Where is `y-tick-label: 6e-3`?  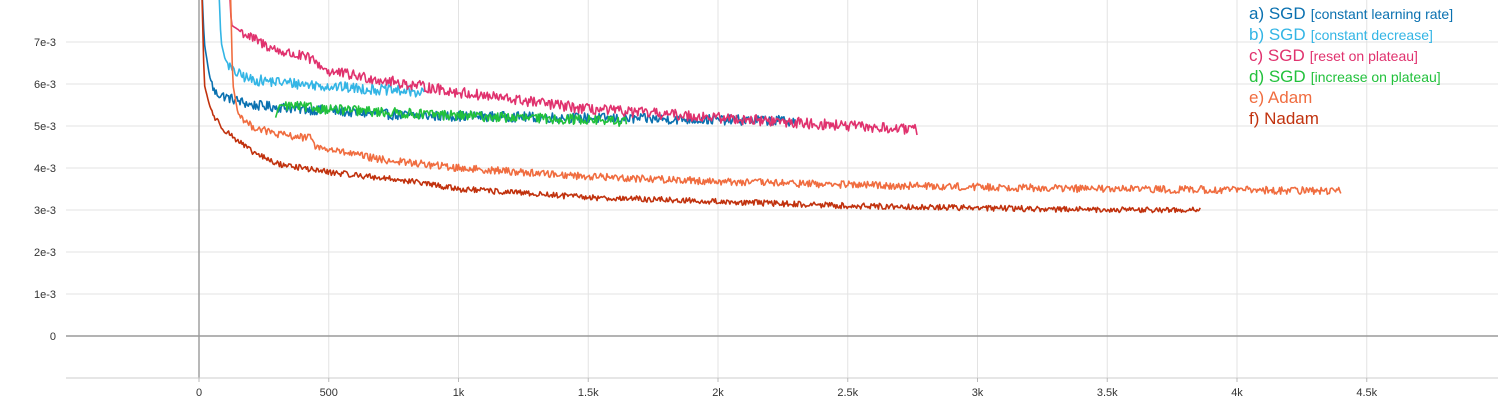
y-tick-label: 6e-3 is located at coordinates (45, 85).